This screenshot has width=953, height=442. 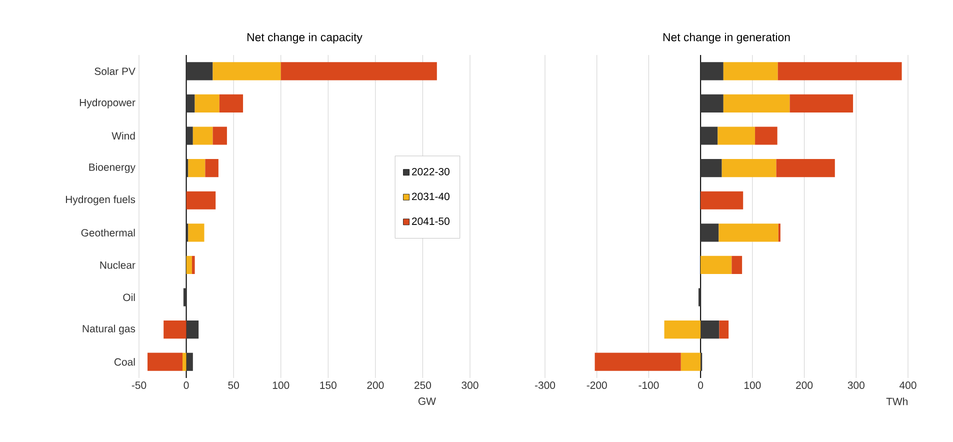 I want to click on y-tick-label: Geothermal, so click(x=108, y=232).